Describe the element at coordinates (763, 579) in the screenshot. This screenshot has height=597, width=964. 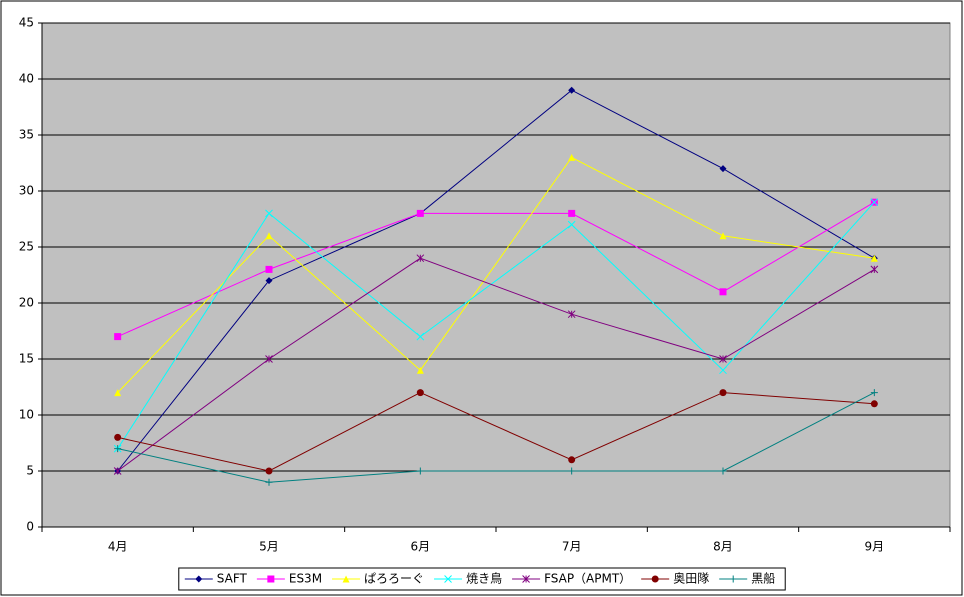
I see `legend-label: 黒船` at that location.